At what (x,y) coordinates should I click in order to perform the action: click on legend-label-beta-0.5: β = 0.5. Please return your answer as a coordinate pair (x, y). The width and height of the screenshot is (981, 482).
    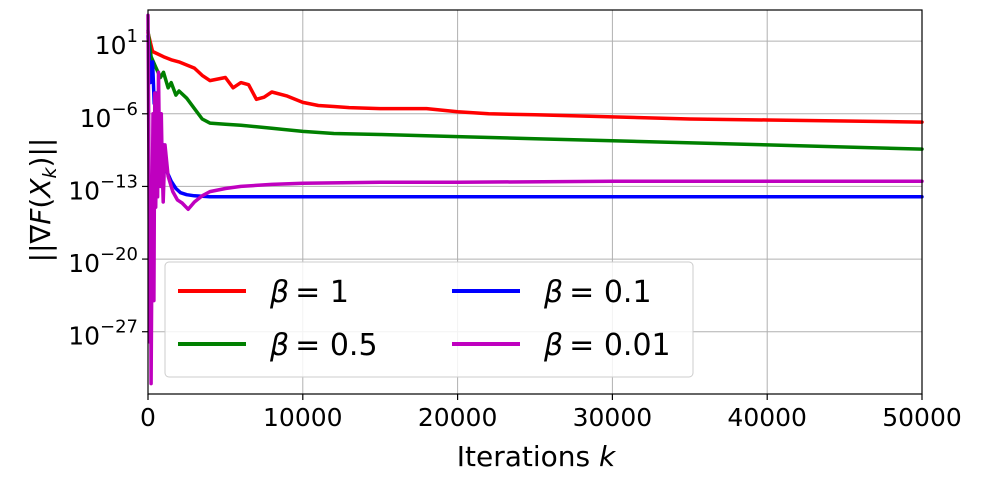
    Looking at the image, I should click on (323, 345).